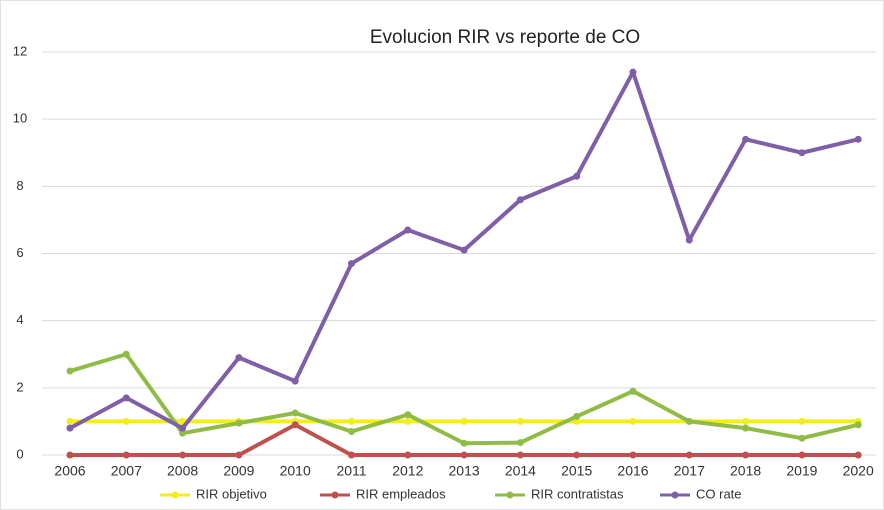 Image resolution: width=884 pixels, height=510 pixels. Describe the element at coordinates (689, 471) in the screenshot. I see `x-tick-label: 2017` at that location.